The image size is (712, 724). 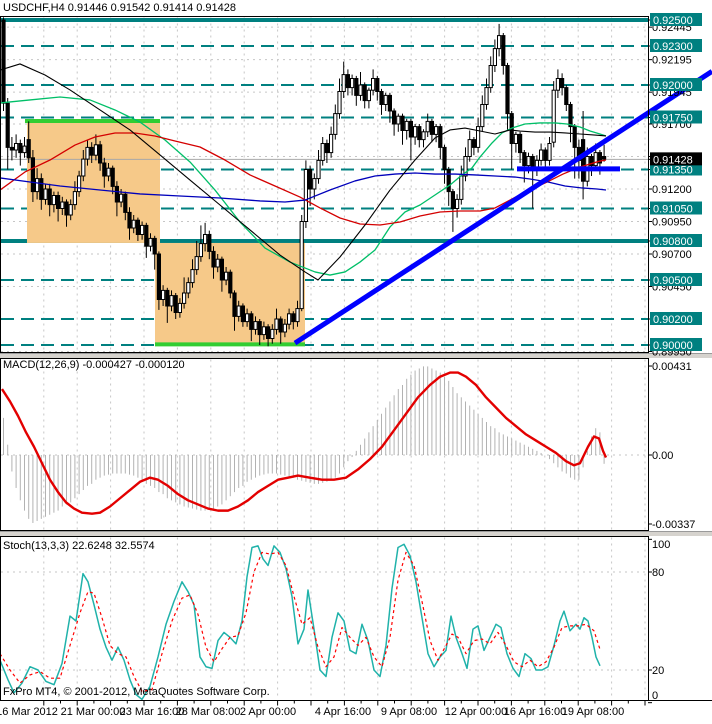 What do you see at coordinates (93, 712) in the screenshot?
I see `time-axis-label: 21 Mar 00:00` at bounding box center [93, 712].